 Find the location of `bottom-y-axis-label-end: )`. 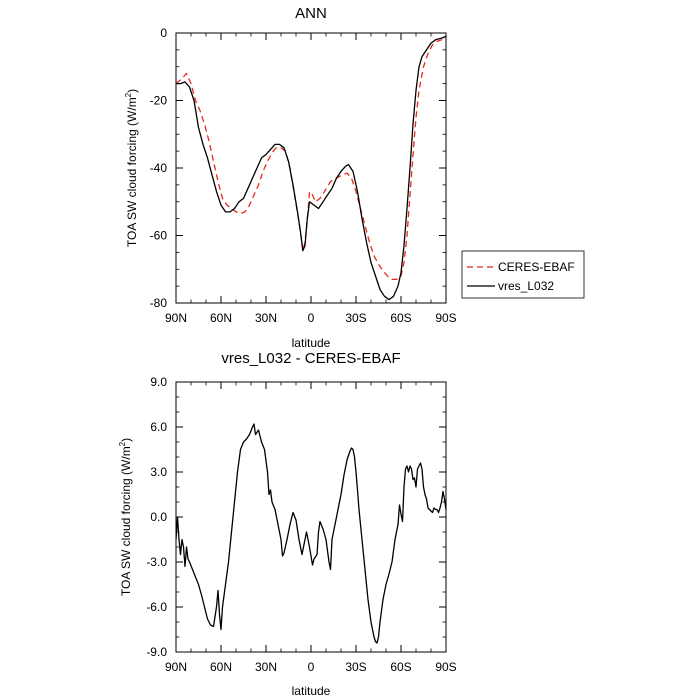

bottom-y-axis-label-end: ) is located at coordinates (126, 440).